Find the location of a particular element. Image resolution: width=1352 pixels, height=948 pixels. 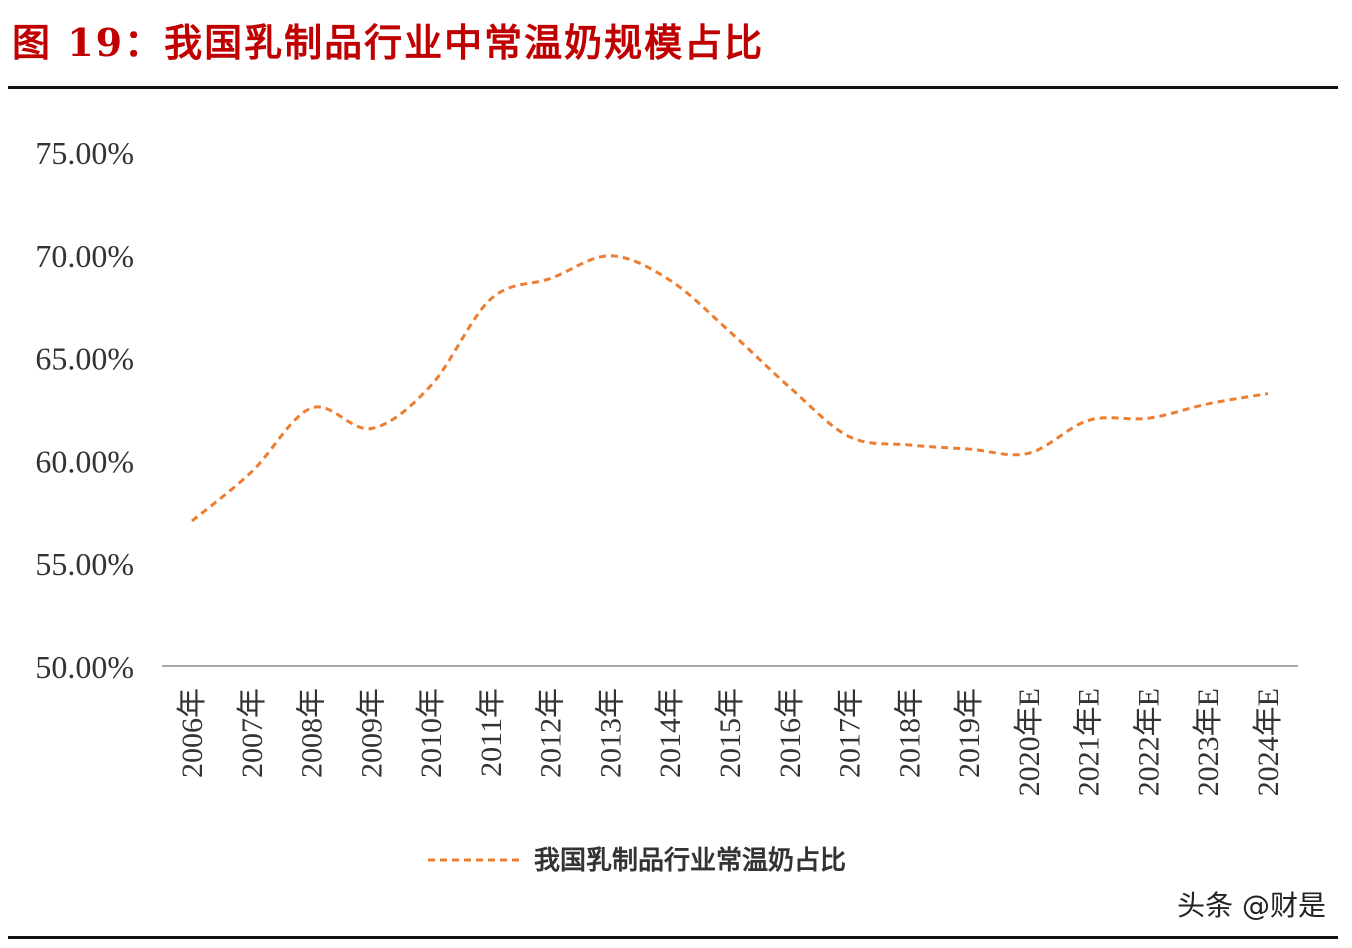

x-tick-label: 2007年 is located at coordinates (252, 733).